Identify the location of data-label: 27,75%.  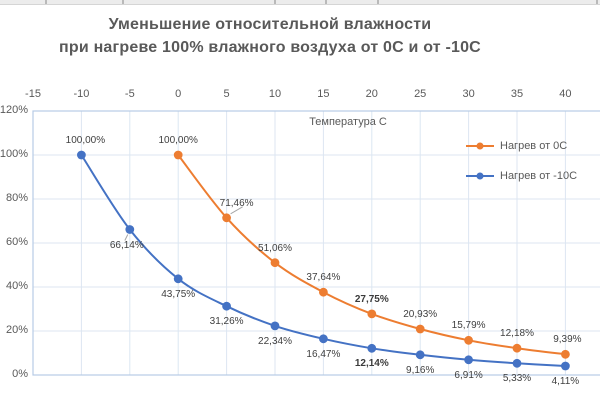
(371, 299).